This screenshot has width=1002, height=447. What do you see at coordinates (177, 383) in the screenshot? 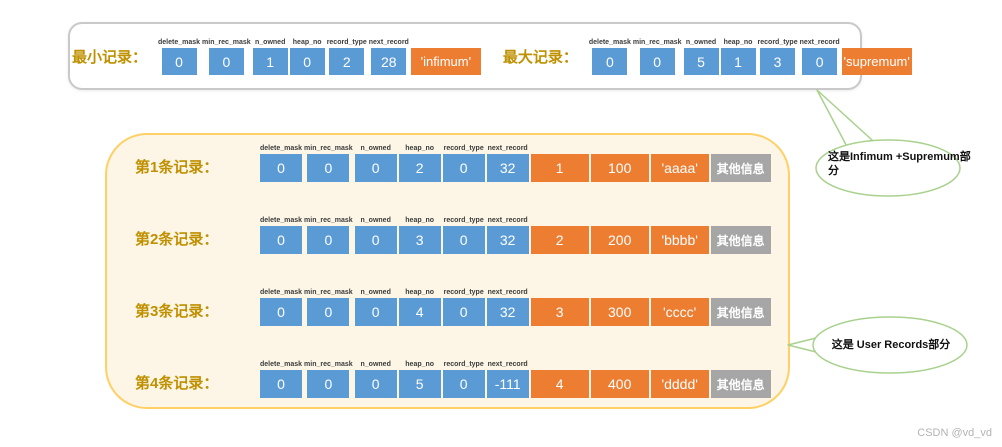
I see `record-label: 第4条记录：` at bounding box center [177, 383].